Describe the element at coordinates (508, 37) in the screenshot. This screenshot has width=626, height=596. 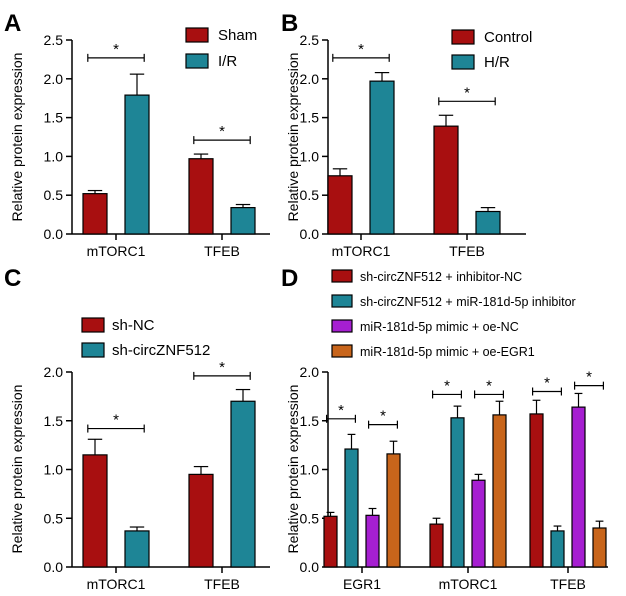
I see `legend-label: Control` at that location.